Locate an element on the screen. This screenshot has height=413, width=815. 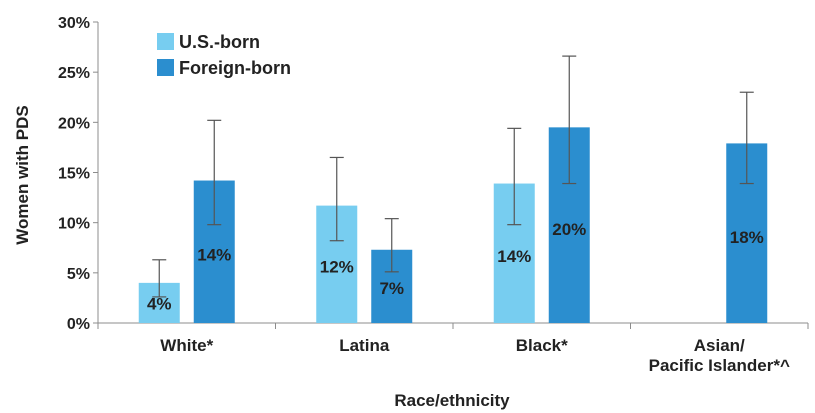
y-tick-label: 10% is located at coordinates (74, 224).